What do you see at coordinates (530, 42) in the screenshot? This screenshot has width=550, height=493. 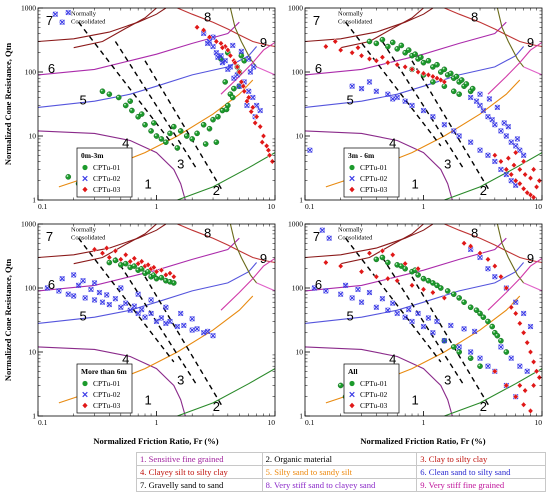 I see `zone-number-9: 9` at bounding box center [530, 42].